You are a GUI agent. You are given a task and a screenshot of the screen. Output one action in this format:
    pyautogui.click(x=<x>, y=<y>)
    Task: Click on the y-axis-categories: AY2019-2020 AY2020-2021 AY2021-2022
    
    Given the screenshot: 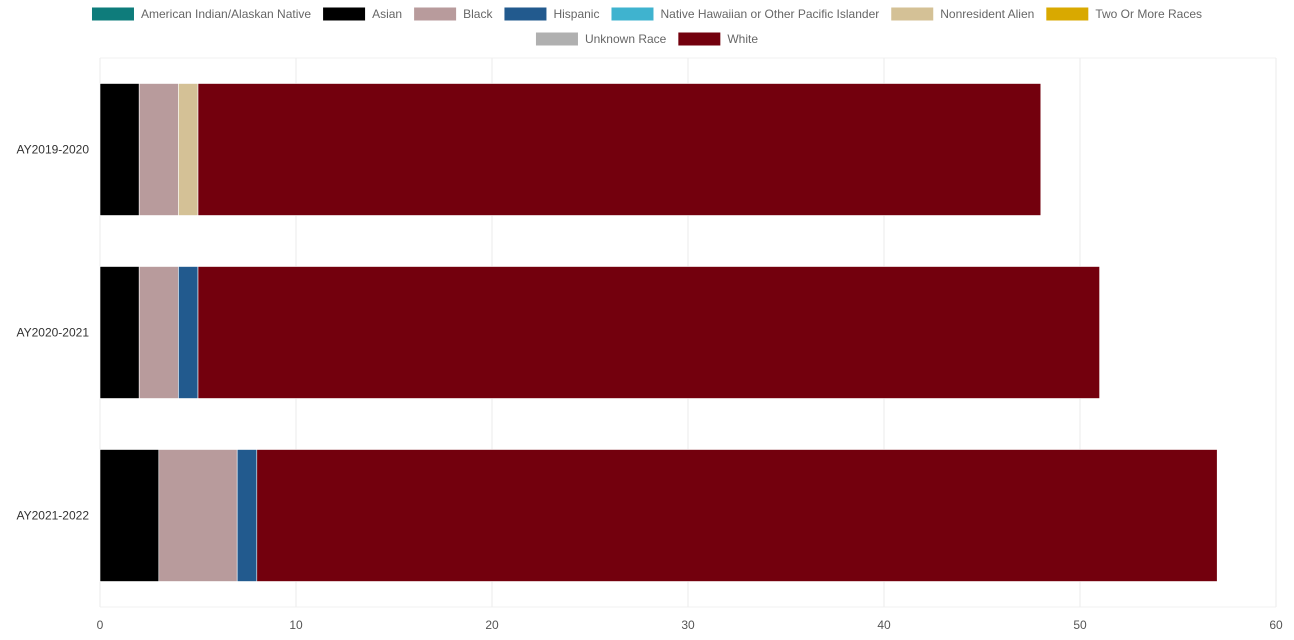 What is the action you would take?
    pyautogui.click(x=52, y=333)
    